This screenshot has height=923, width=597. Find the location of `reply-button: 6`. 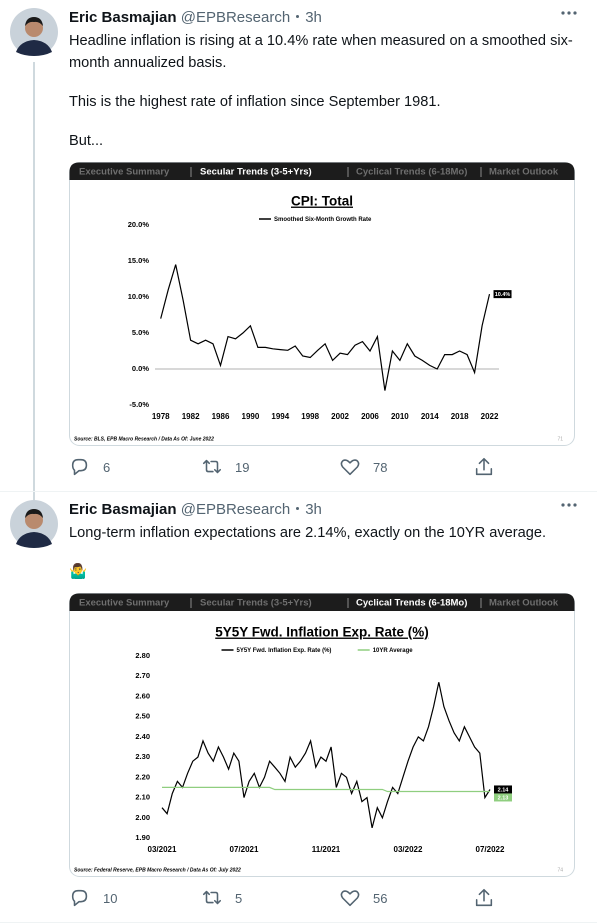

reply-button: 6 is located at coordinates (89, 467).